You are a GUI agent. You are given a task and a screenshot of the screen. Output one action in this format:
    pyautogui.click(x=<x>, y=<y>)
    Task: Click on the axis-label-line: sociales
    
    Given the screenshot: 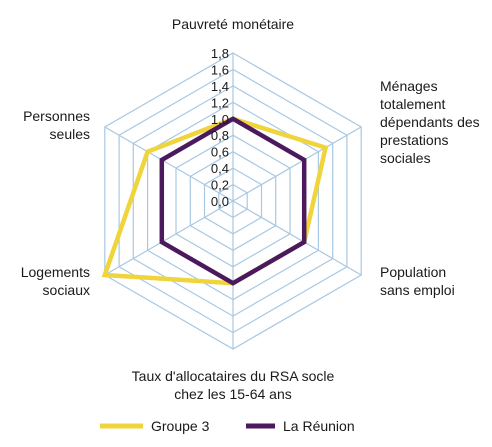 What is the action you would take?
    pyautogui.click(x=405, y=158)
    